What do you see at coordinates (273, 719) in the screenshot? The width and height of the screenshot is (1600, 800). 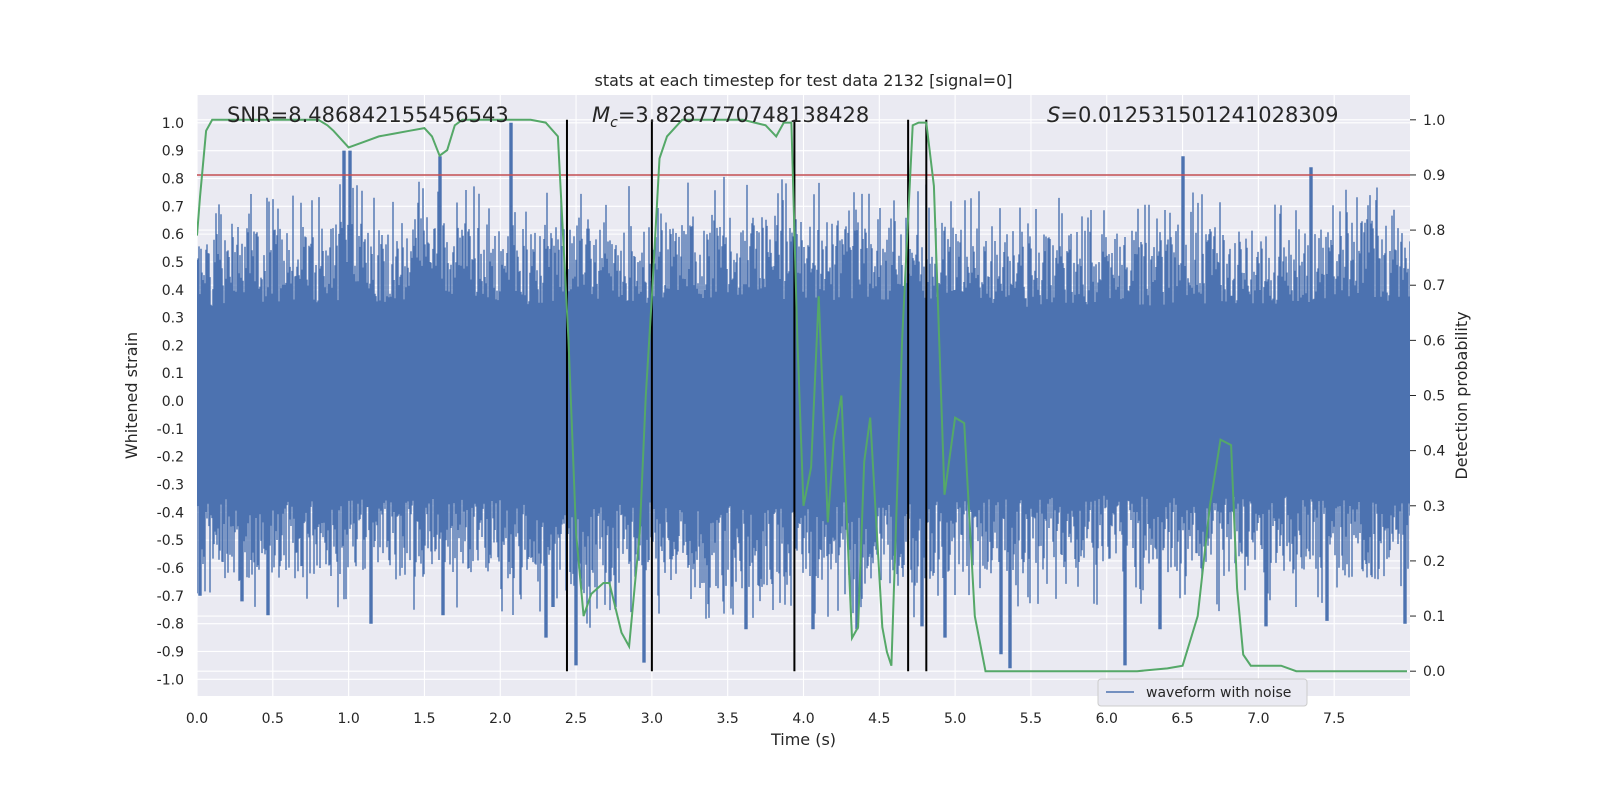 I see `x-tick-label: 0.5` at bounding box center [273, 719].